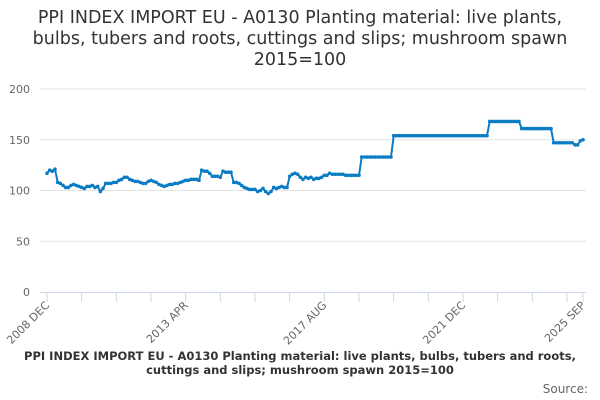 This screenshot has width=600, height=400. Describe the element at coordinates (19, 140) in the screenshot. I see `y-tick-label: 150` at that location.